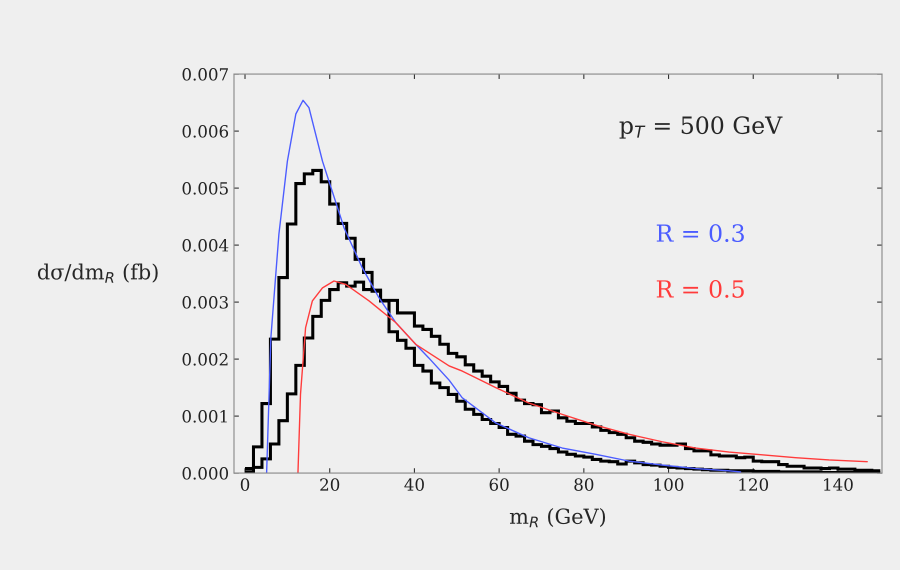 The image size is (900, 570). What do you see at coordinates (205, 131) in the screenshot?
I see `y-tick-label: 0.006` at bounding box center [205, 131].